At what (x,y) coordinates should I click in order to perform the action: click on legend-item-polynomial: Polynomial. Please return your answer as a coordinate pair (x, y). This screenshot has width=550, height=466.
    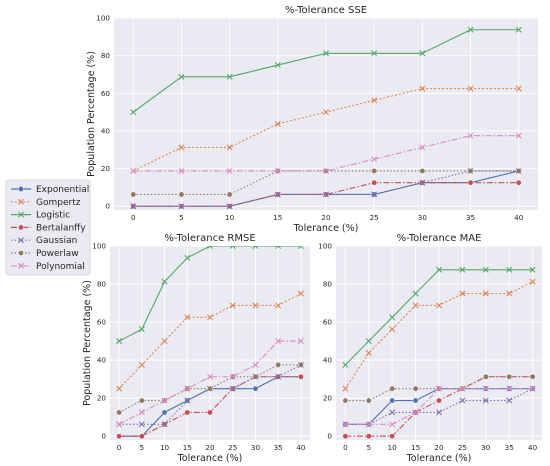
    Looking at the image, I should click on (48, 267).